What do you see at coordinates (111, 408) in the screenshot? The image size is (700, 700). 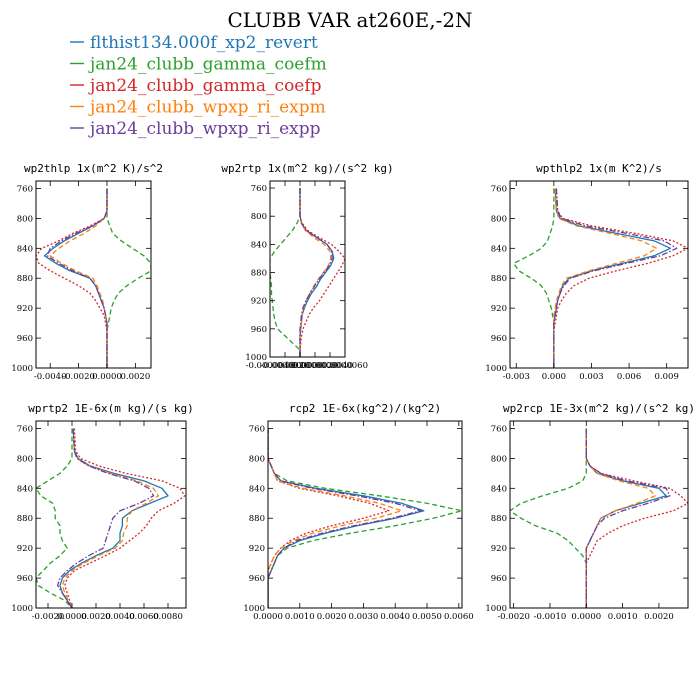 I see `panel-title: wprtp2 1E-6x(m kg)/(s kg)` at bounding box center [111, 408].